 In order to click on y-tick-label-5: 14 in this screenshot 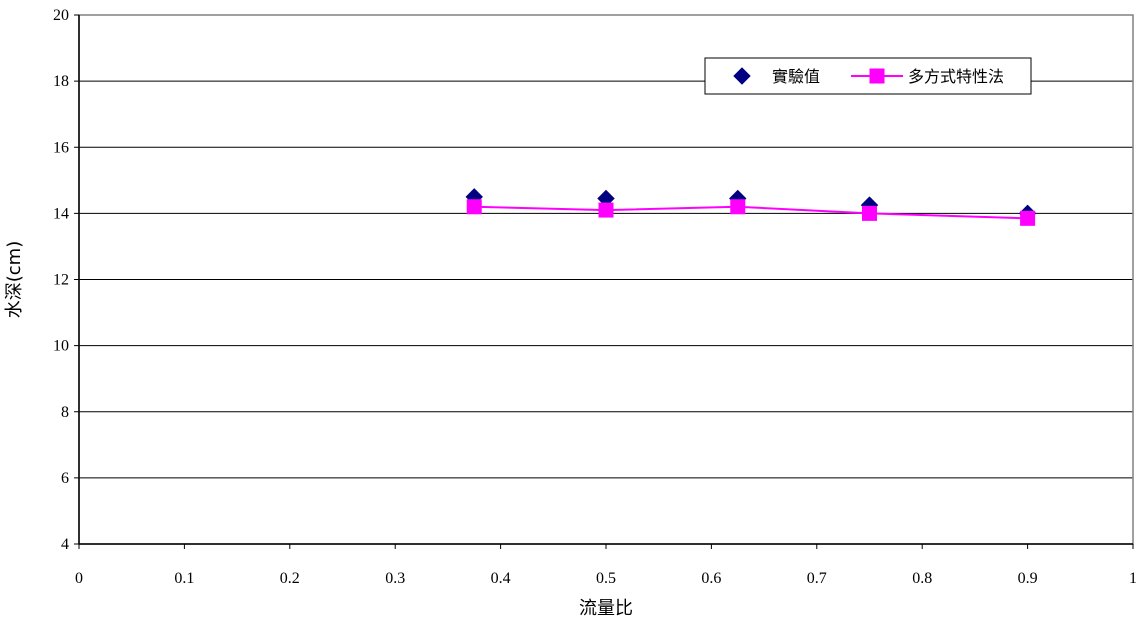, I will do `click(61, 213)`.